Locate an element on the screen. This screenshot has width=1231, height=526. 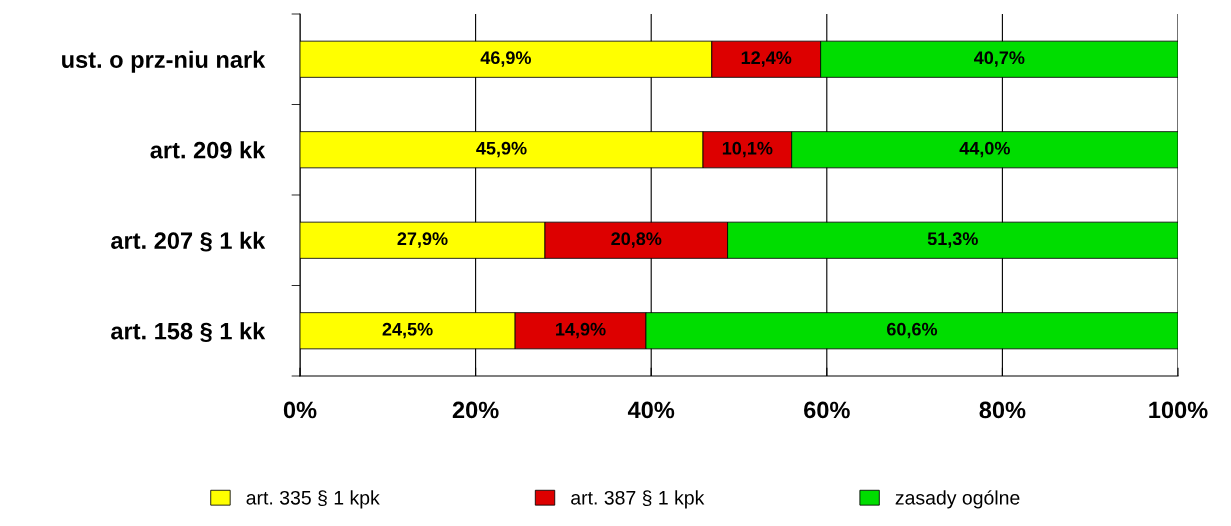
y-tick-label: art. 207 § 1 kk is located at coordinates (188, 241).